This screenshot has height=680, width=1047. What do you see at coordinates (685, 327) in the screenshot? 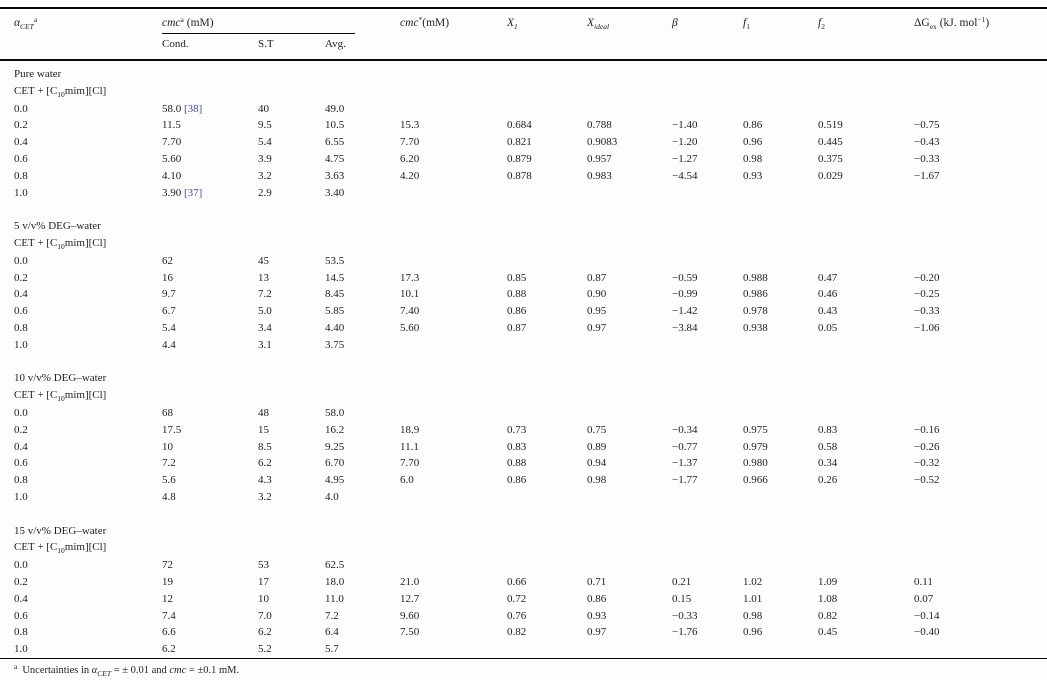
I see `beta-value: −3.84` at bounding box center [685, 327].